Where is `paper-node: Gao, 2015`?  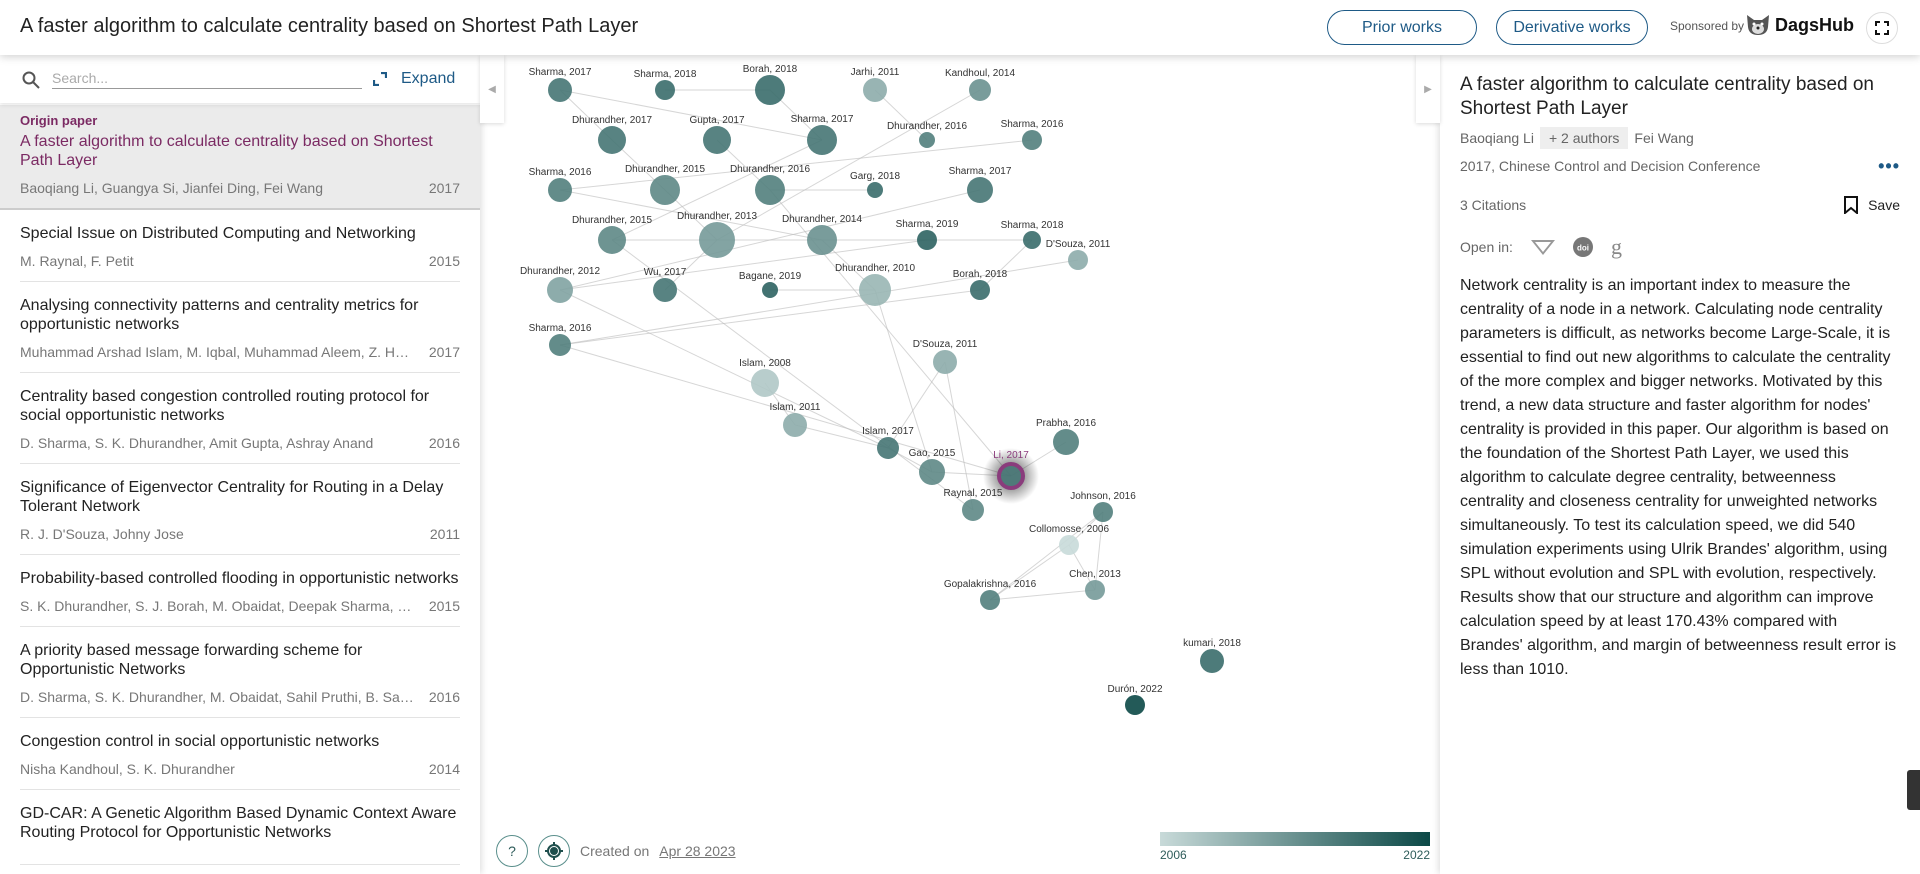
paper-node: Gao, 2015 is located at coordinates (932, 466).